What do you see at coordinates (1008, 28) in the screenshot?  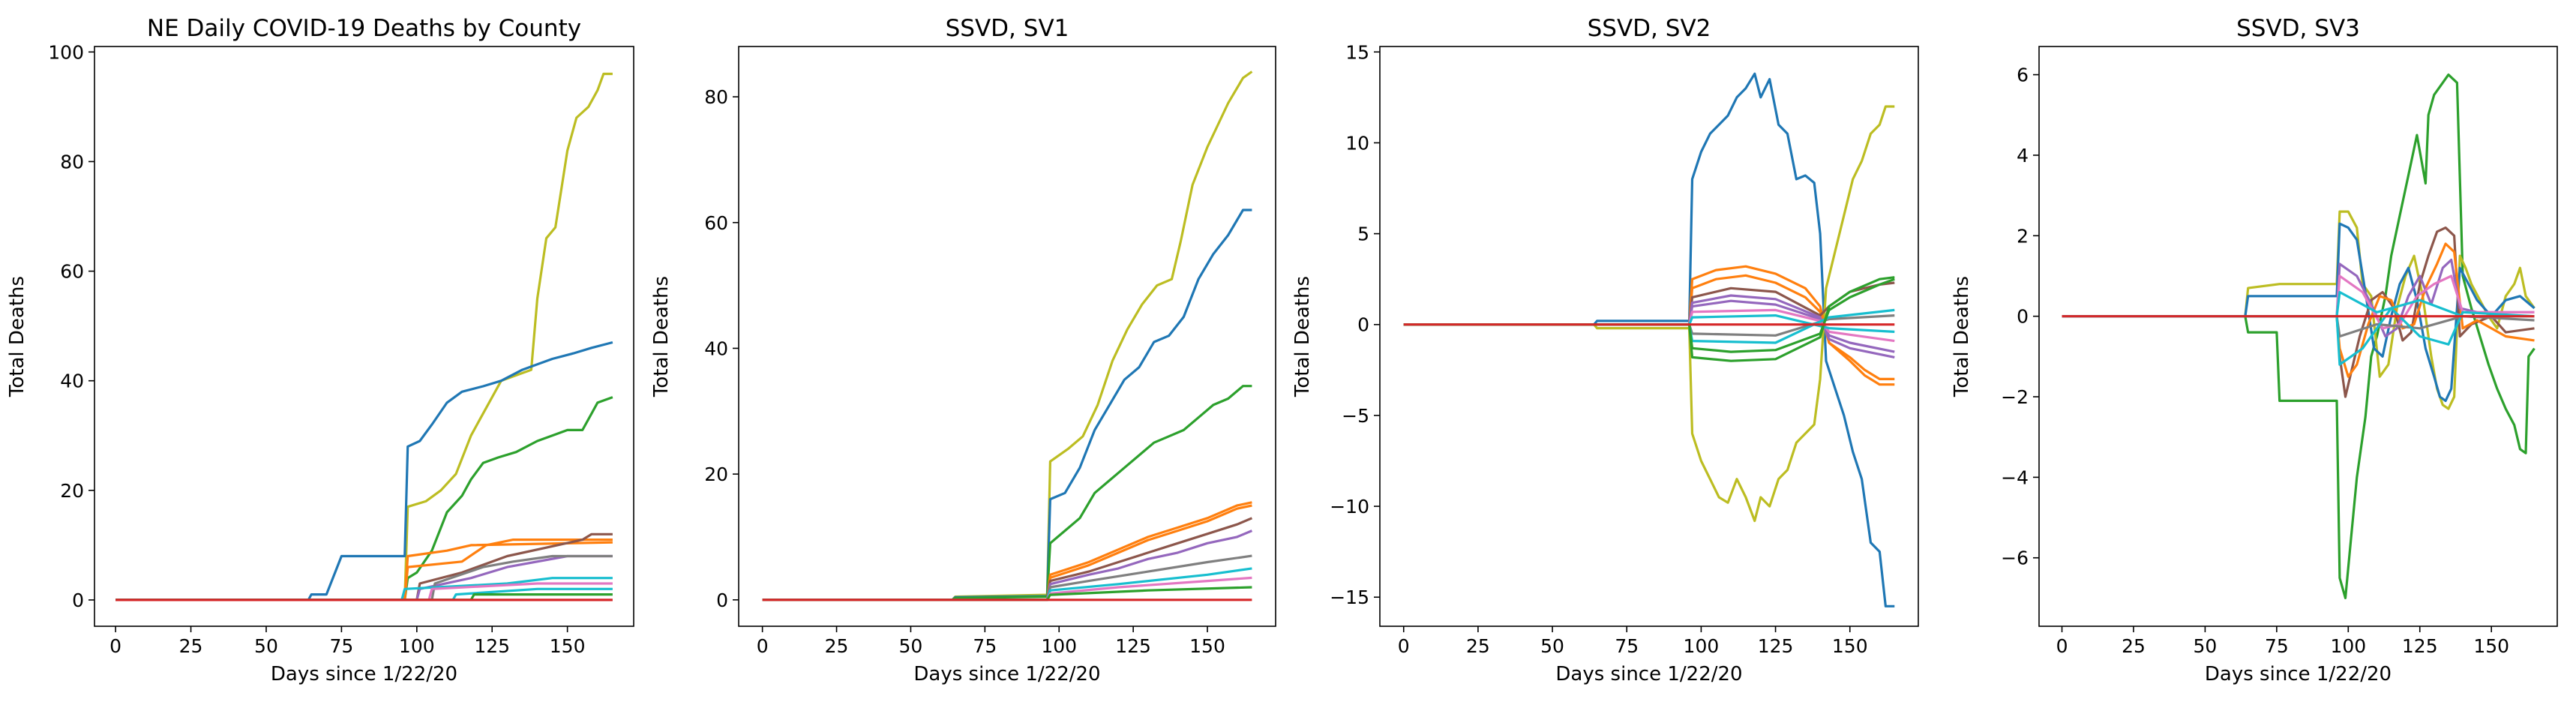 I see `chart-title: SSVD, SV1` at bounding box center [1008, 28].